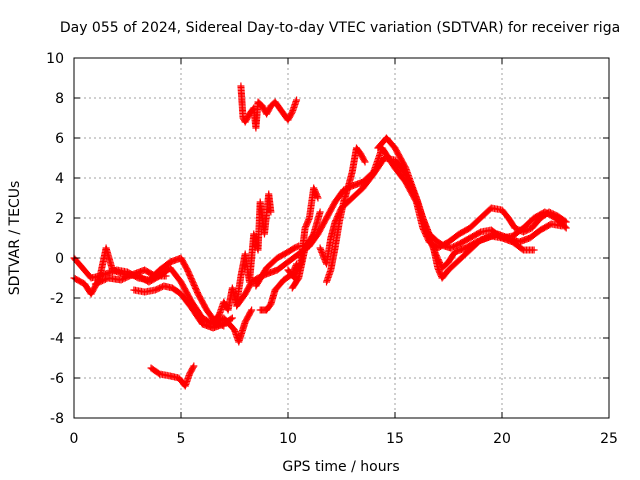 The height and width of the screenshot is (480, 640). What do you see at coordinates (502, 439) in the screenshot?
I see `x-tick-label: 20` at bounding box center [502, 439].